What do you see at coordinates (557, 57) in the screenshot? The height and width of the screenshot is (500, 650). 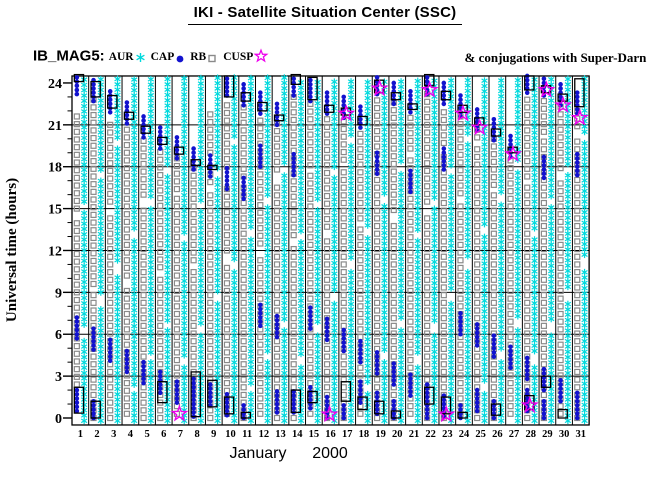 I see `conjugations-note: & conjugations with Super-Darn :` at bounding box center [557, 57].